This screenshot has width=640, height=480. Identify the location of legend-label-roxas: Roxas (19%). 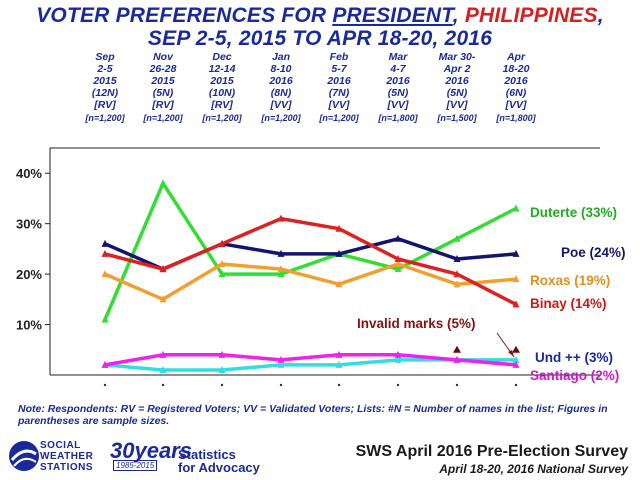
(570, 280).